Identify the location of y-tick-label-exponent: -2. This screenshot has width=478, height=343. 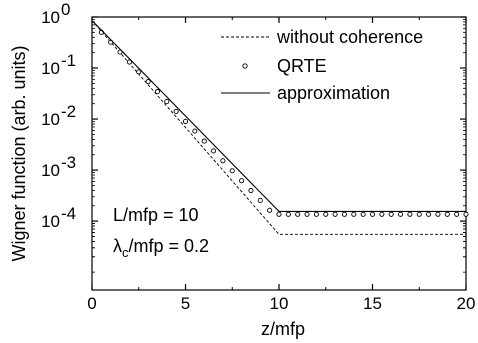
(68, 111).